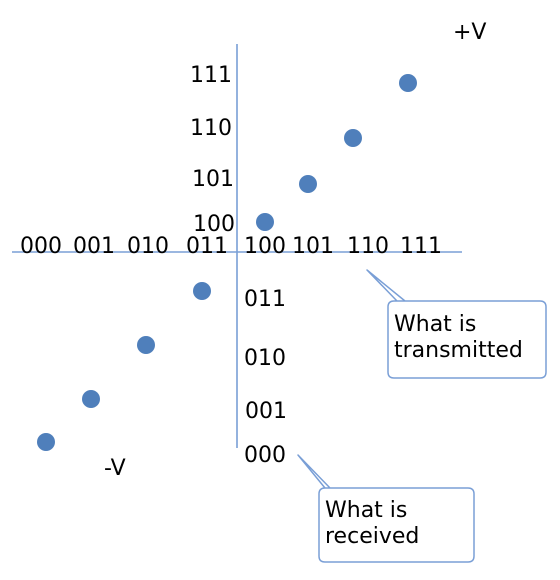 This screenshot has height=580, width=560. Describe the element at coordinates (213, 179) in the screenshot. I see `y-label-101: 101` at that location.